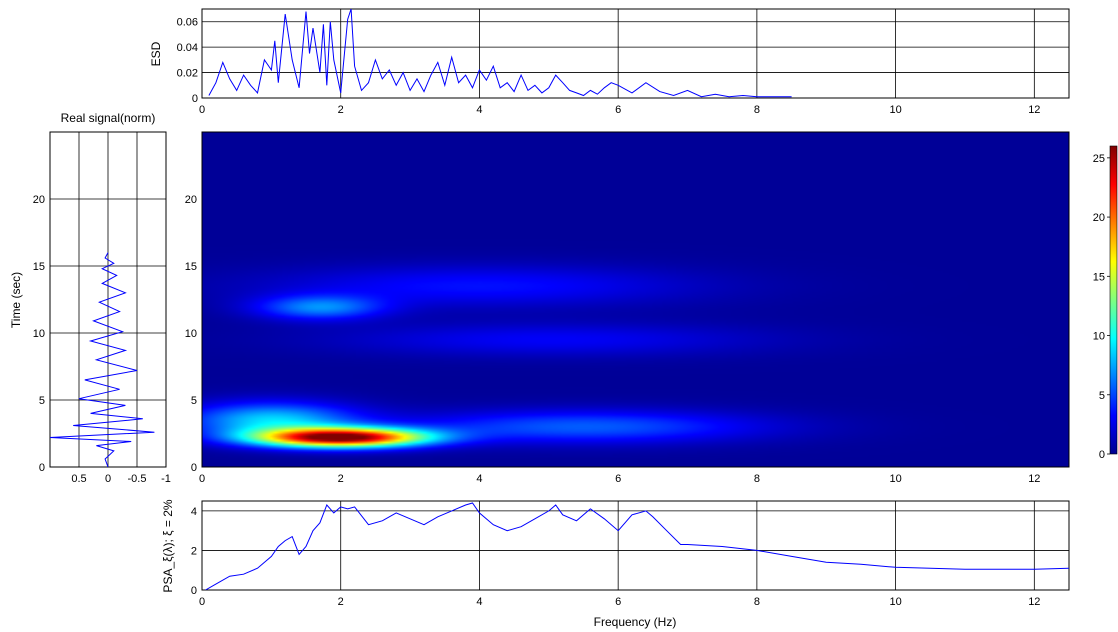  I want to click on spectrogram-x-tick-label: 6, so click(618, 479).